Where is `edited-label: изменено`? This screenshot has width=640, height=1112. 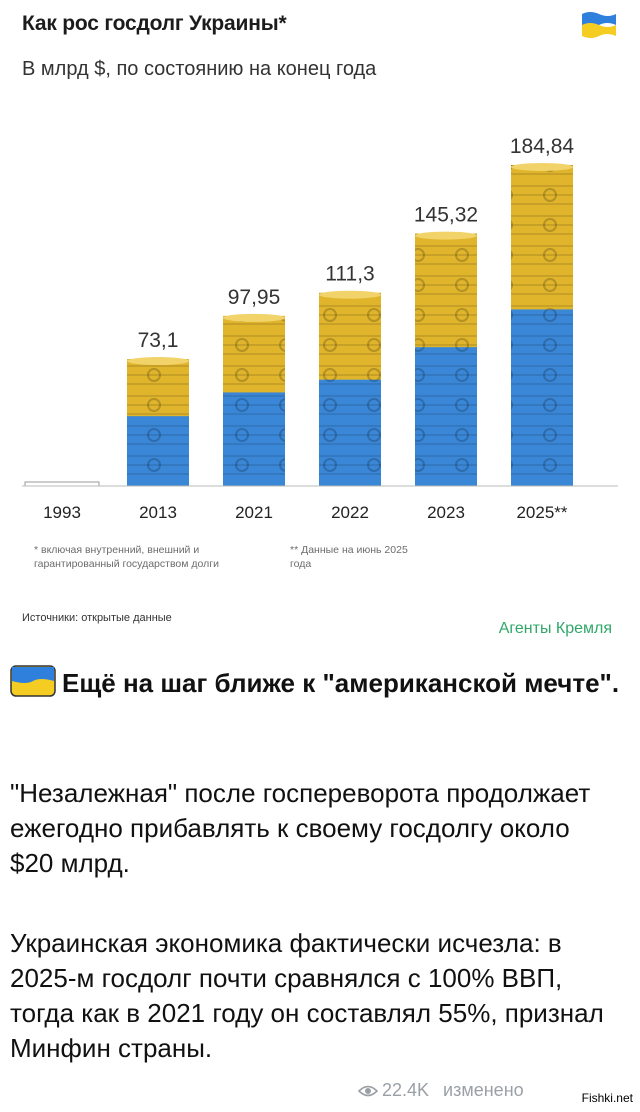
edited-label: изменено is located at coordinates (483, 1090).